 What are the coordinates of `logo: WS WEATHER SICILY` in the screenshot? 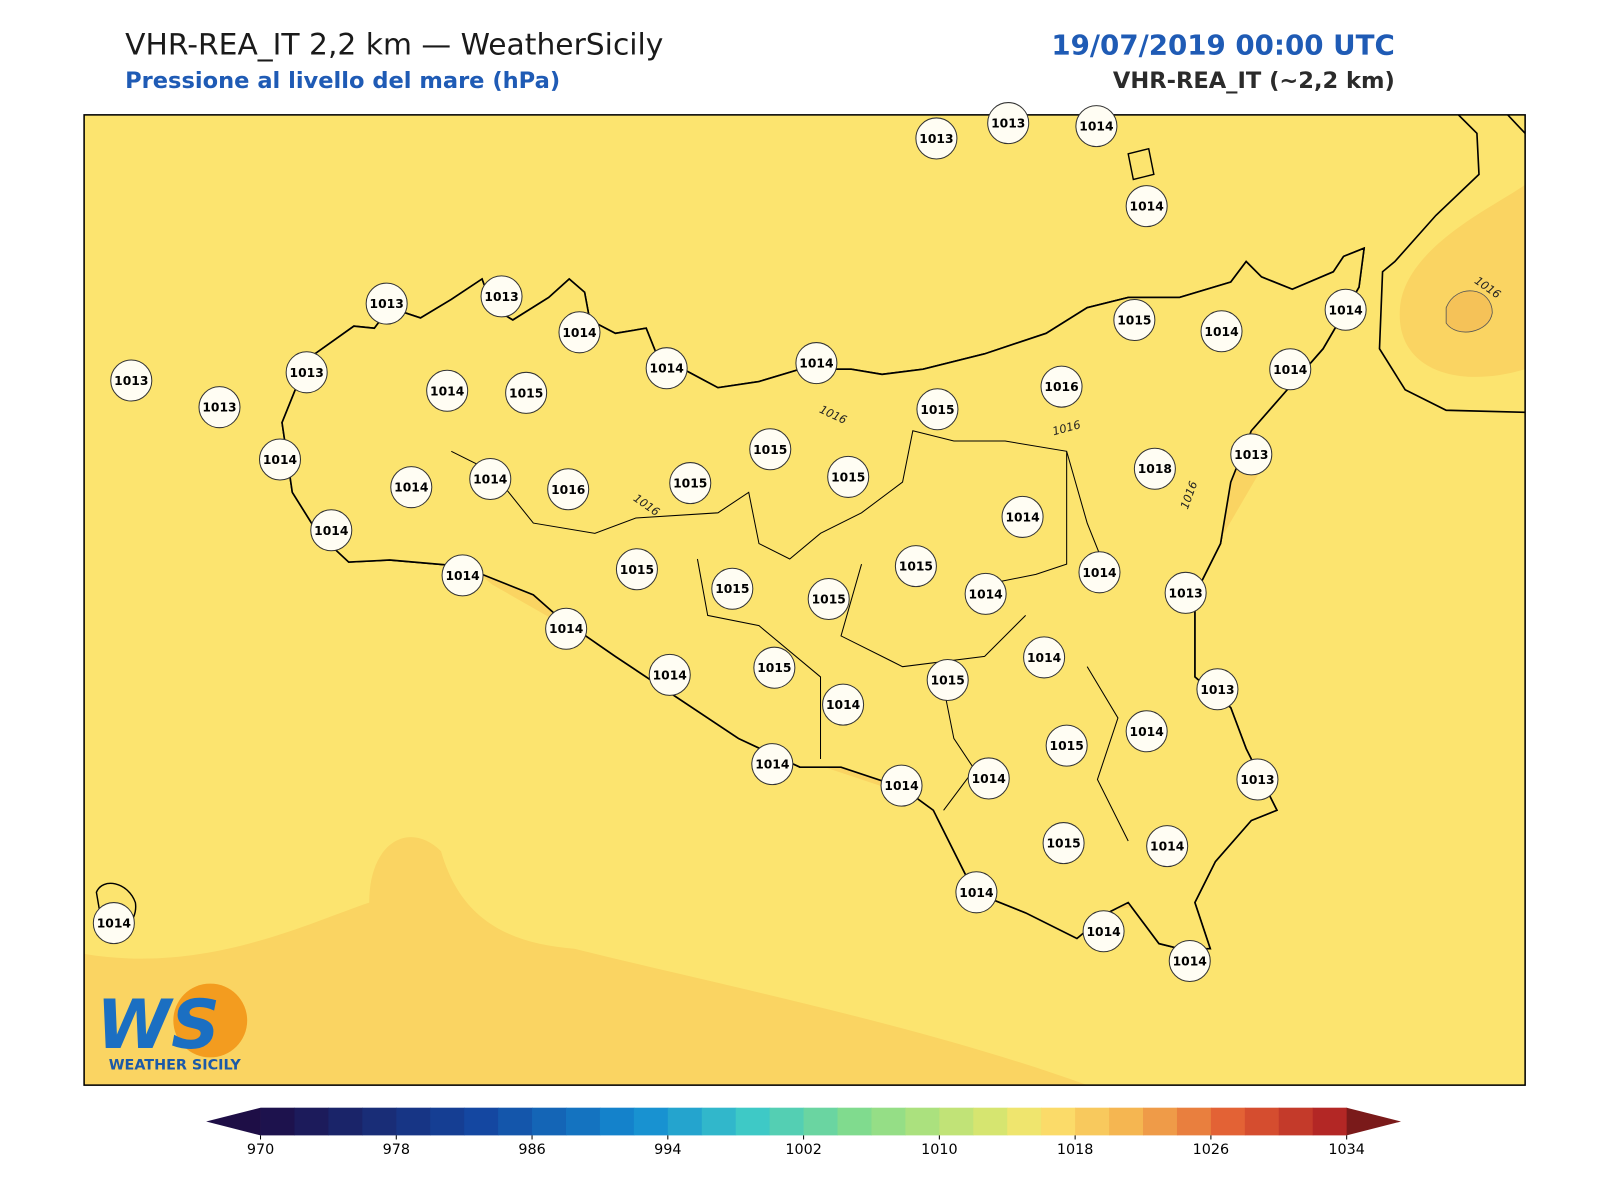 It's located at (172, 1028).